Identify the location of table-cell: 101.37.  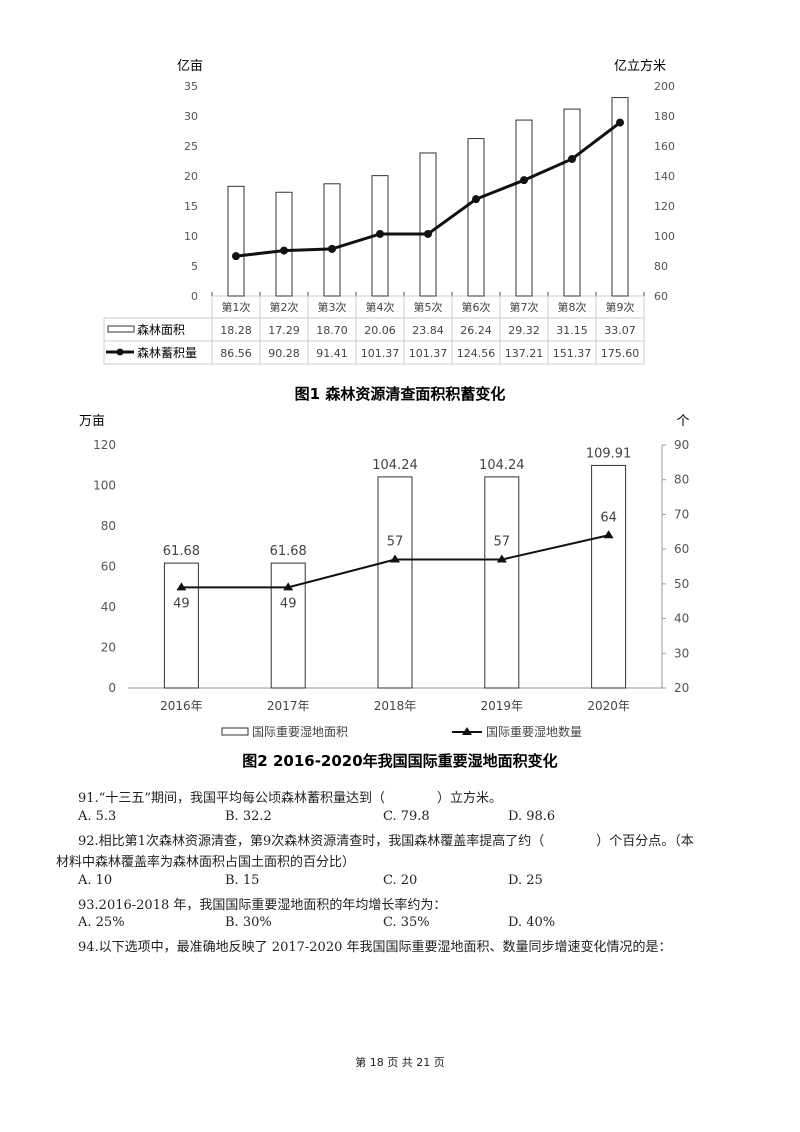
(428, 353).